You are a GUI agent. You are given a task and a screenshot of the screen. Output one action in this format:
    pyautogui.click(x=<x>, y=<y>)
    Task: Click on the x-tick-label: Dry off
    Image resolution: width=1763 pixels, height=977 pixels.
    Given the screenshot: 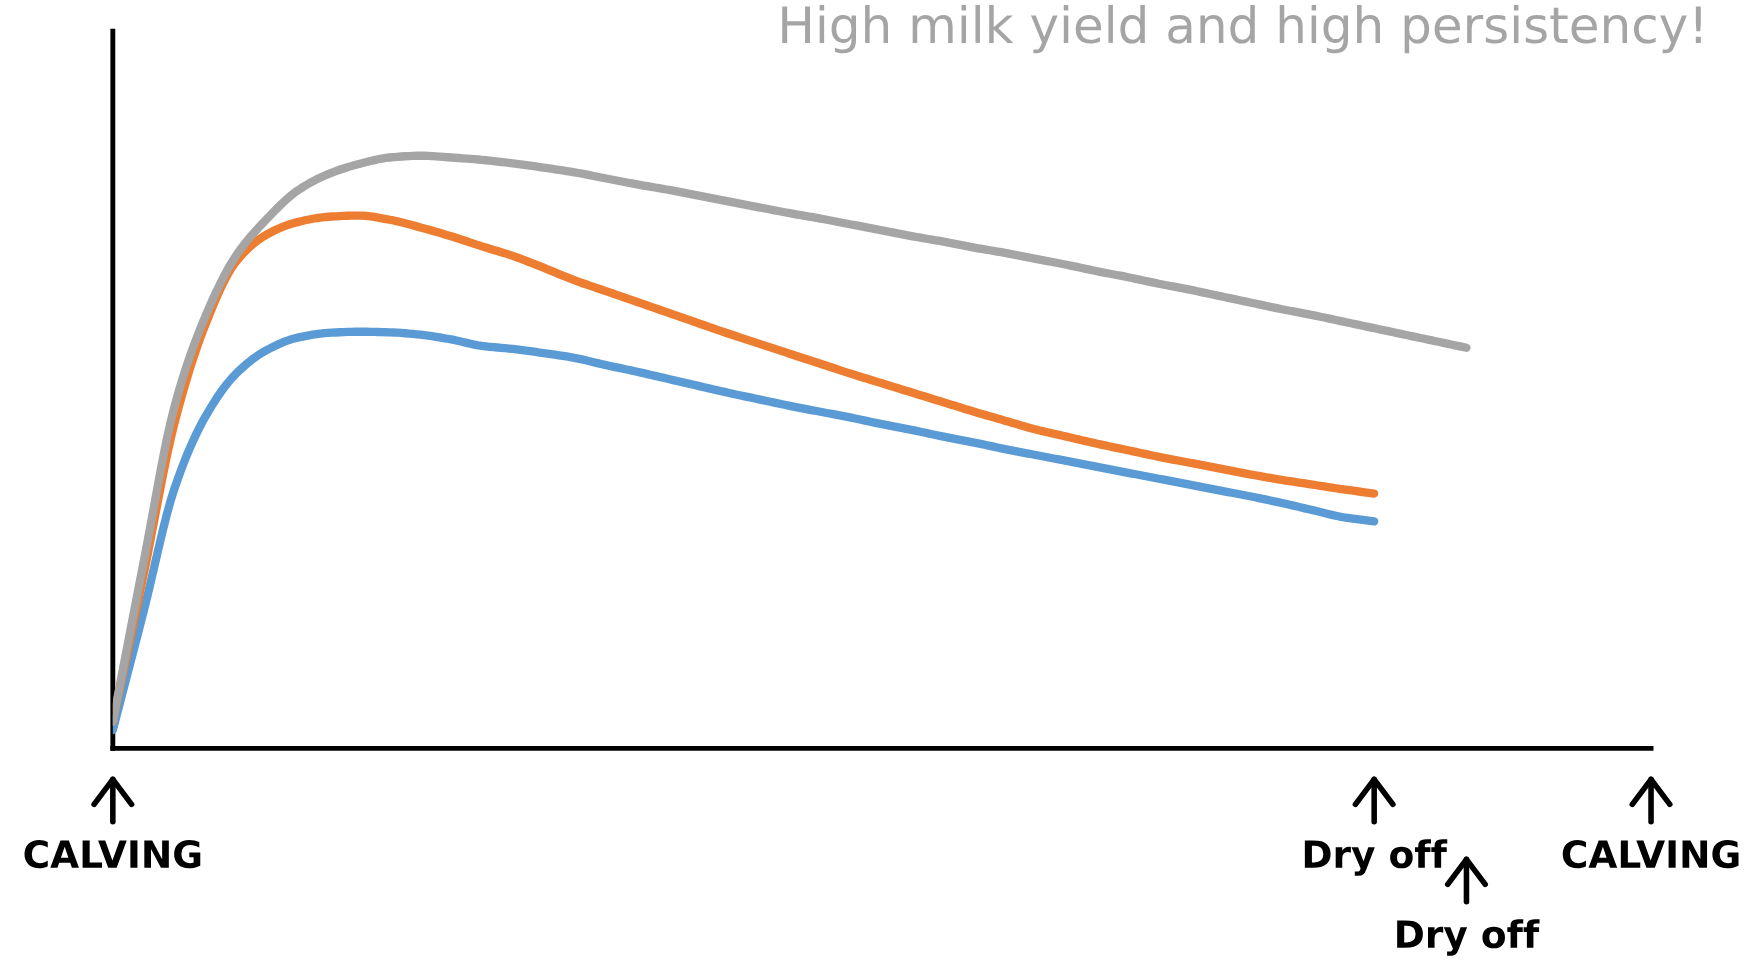 What is the action you would take?
    pyautogui.click(x=1376, y=857)
    